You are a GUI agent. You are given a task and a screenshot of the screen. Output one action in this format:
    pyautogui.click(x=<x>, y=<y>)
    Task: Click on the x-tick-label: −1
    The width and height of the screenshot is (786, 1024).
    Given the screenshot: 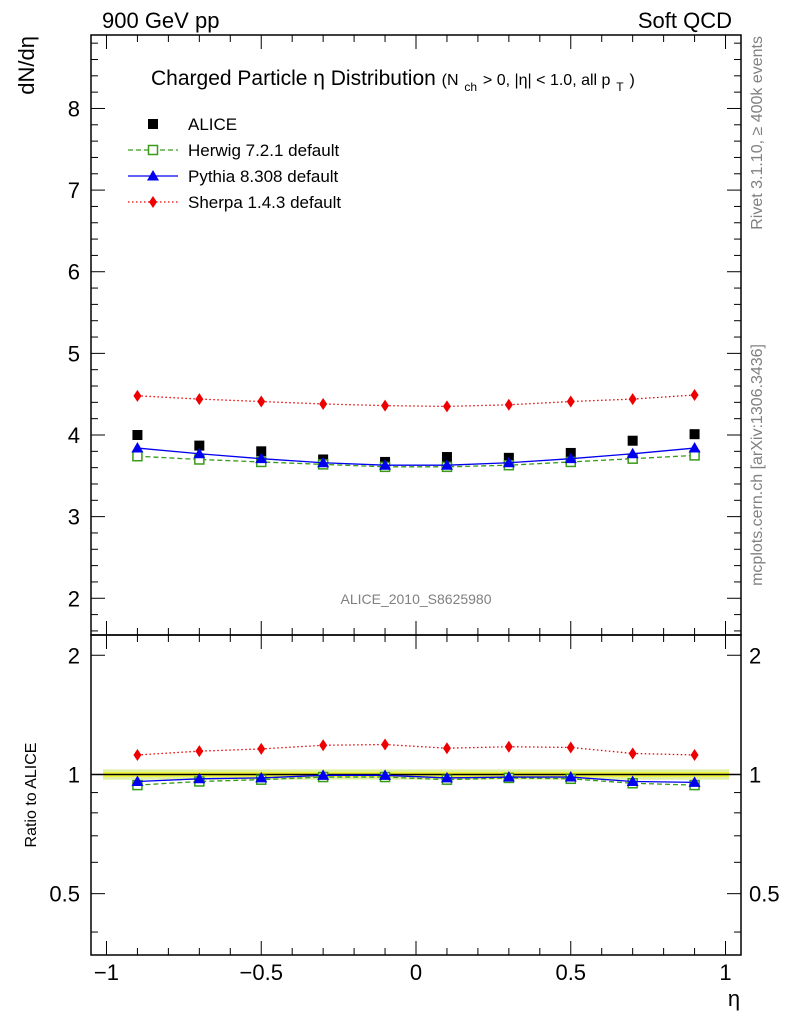 What is the action you would take?
    pyautogui.click(x=106, y=972)
    